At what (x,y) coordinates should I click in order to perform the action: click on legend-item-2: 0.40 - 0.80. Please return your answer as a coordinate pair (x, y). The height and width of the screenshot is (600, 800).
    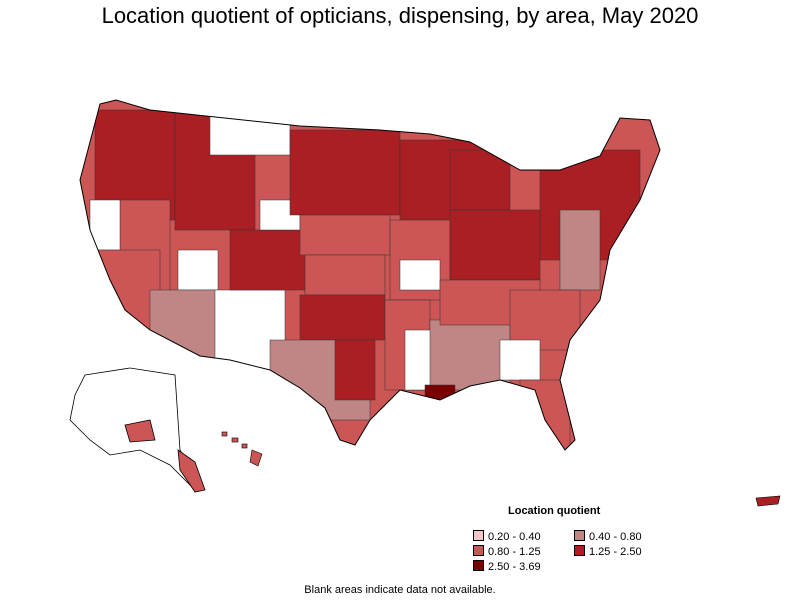
    Looking at the image, I should click on (608, 537).